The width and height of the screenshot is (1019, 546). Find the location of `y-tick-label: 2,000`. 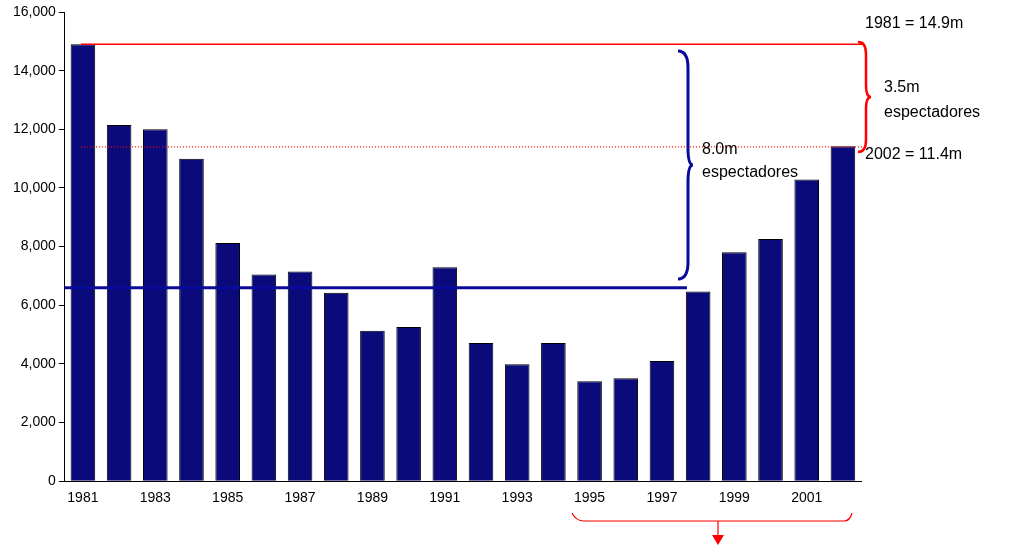

y-tick-label: 2,000 is located at coordinates (38, 421).